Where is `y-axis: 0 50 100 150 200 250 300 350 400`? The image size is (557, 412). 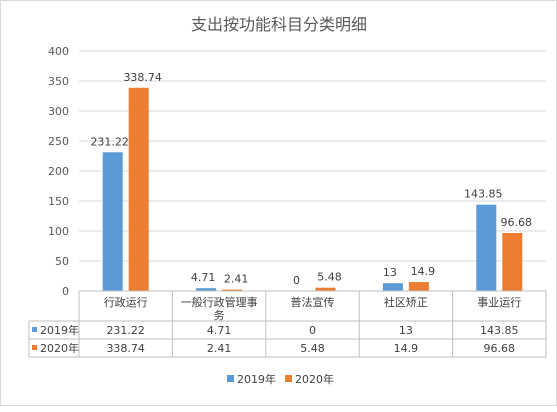
y-axis: 0 50 100 150 200 250 300 350 400 is located at coordinates (58, 171).